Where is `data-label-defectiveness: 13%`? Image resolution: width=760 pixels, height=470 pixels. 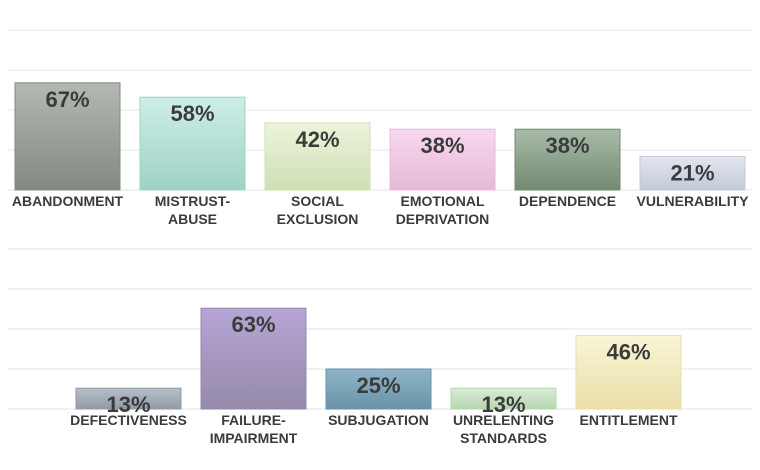
data-label-defectiveness: 13% is located at coordinates (128, 404).